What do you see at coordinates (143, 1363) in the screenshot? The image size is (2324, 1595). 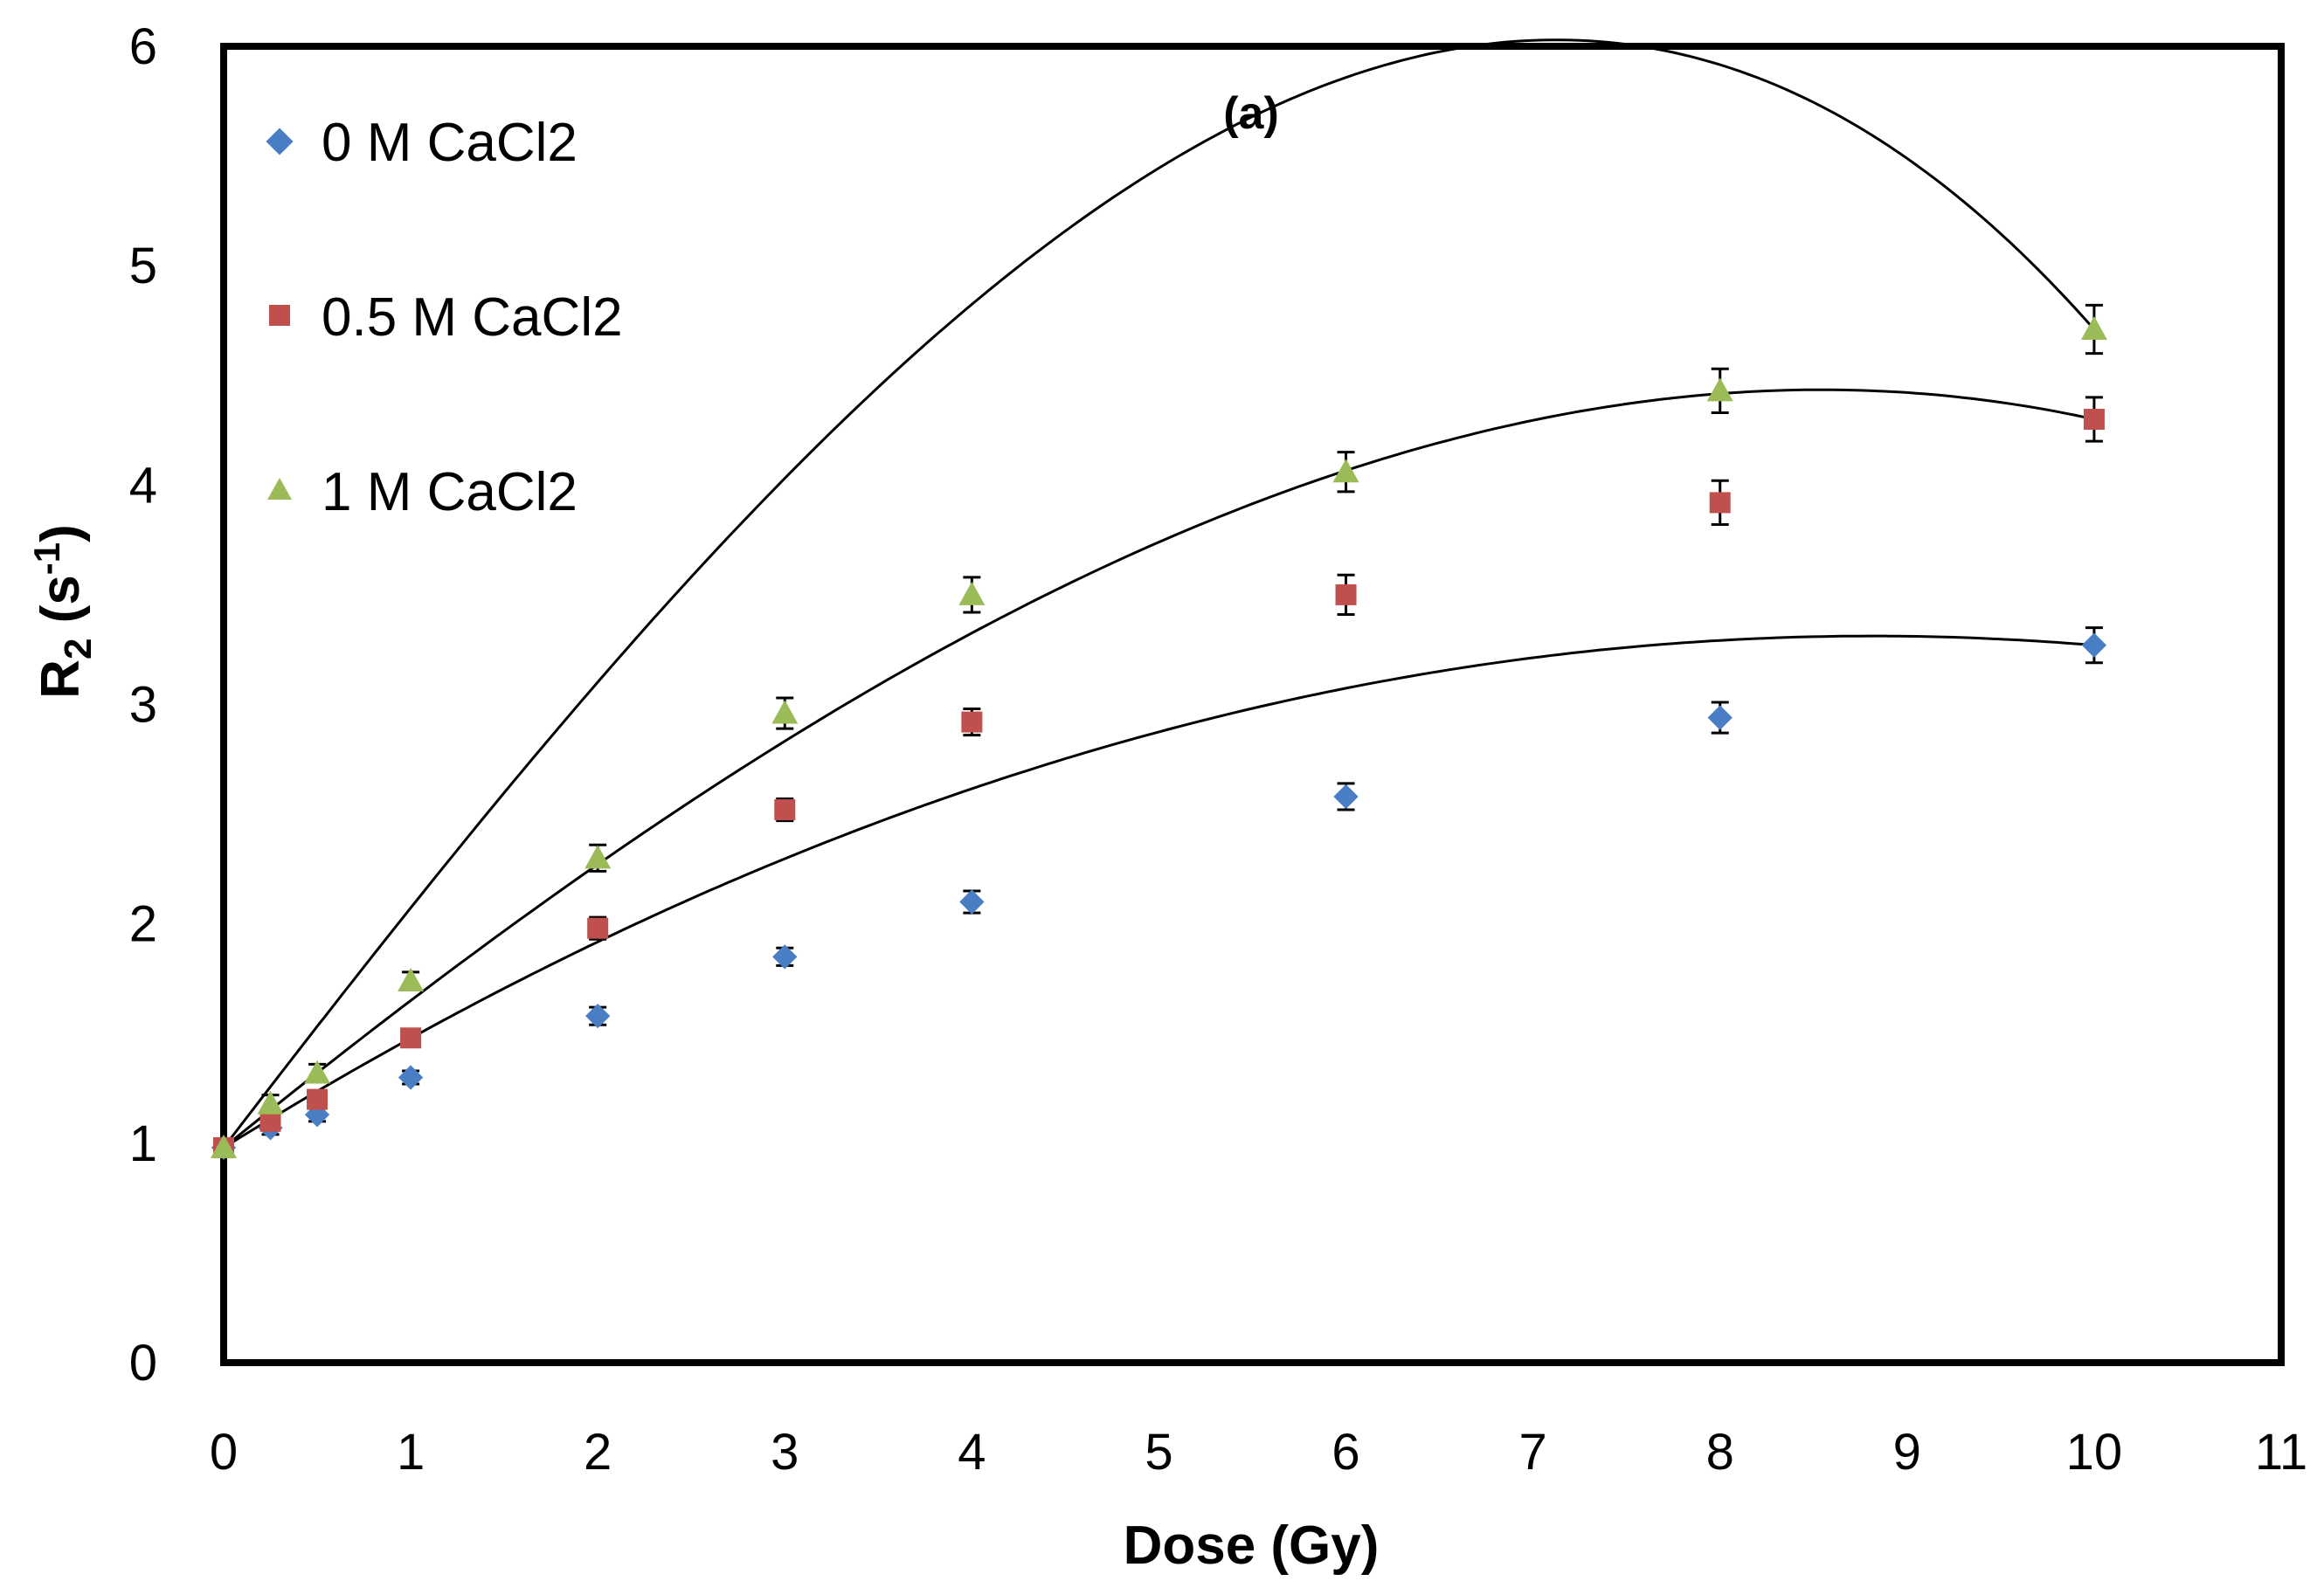 I see `y-tick-label: 0` at bounding box center [143, 1363].